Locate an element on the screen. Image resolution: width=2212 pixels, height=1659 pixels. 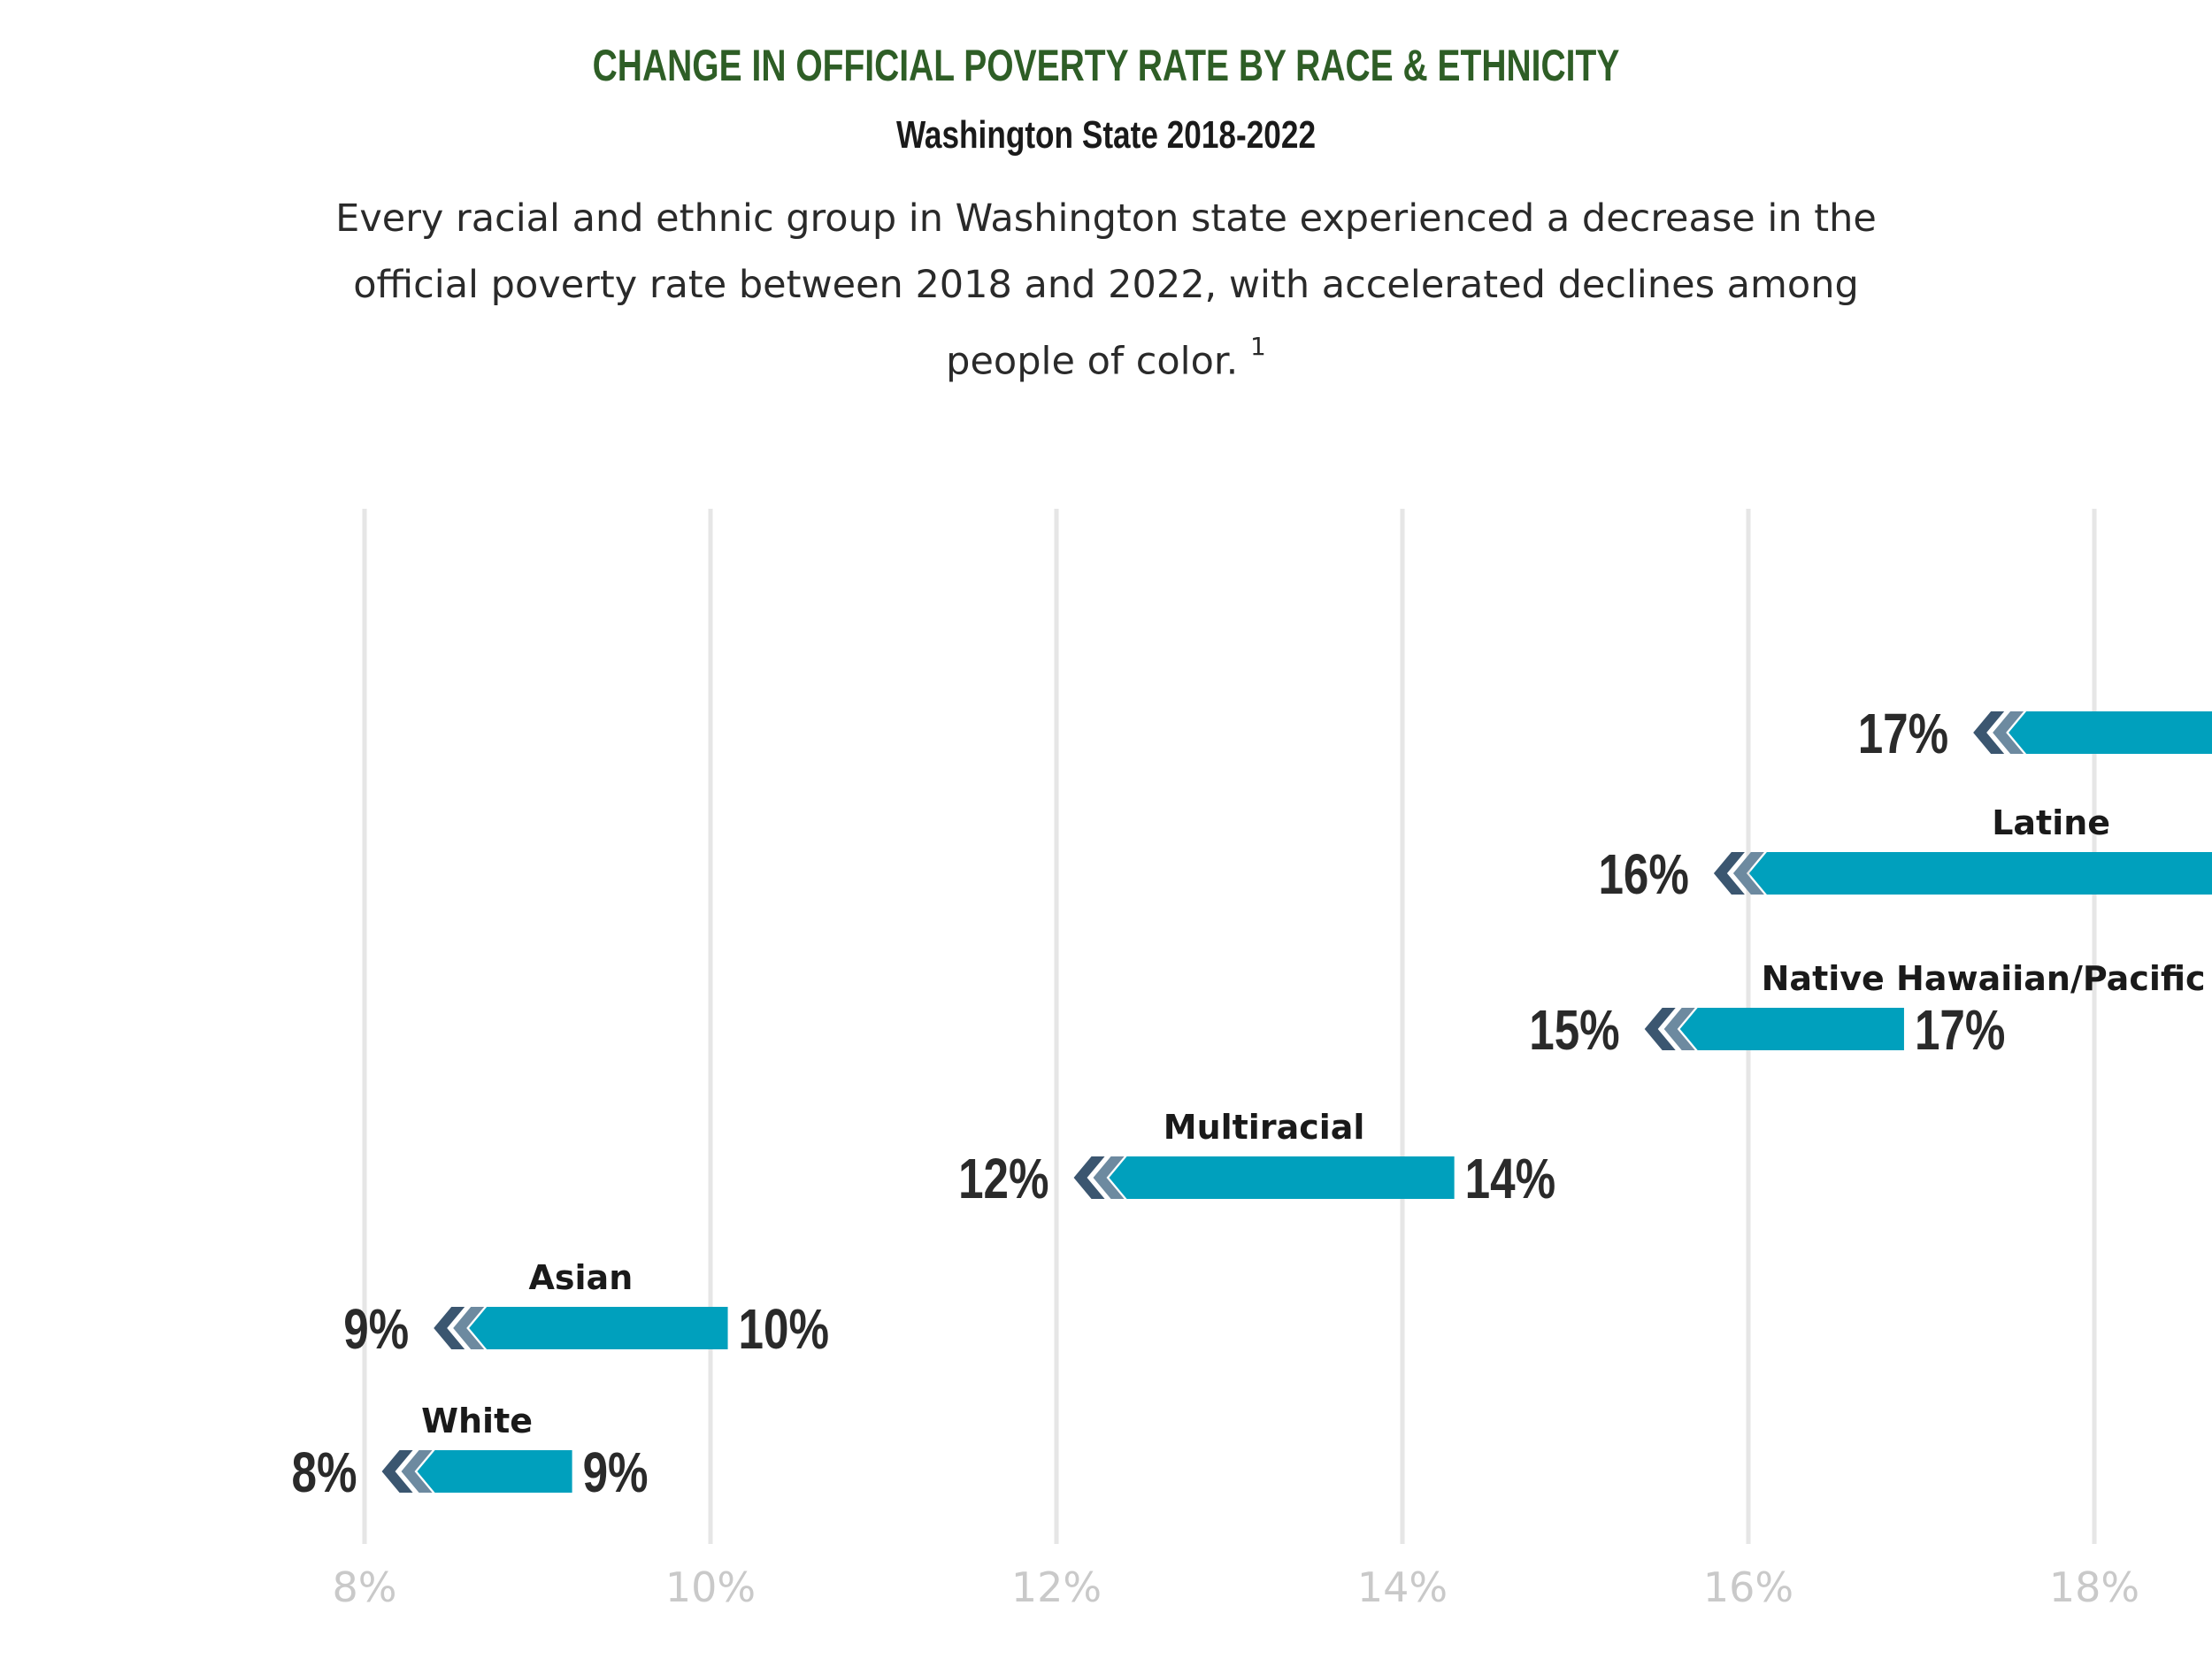
value-label-2022: 16% is located at coordinates (1643, 876).